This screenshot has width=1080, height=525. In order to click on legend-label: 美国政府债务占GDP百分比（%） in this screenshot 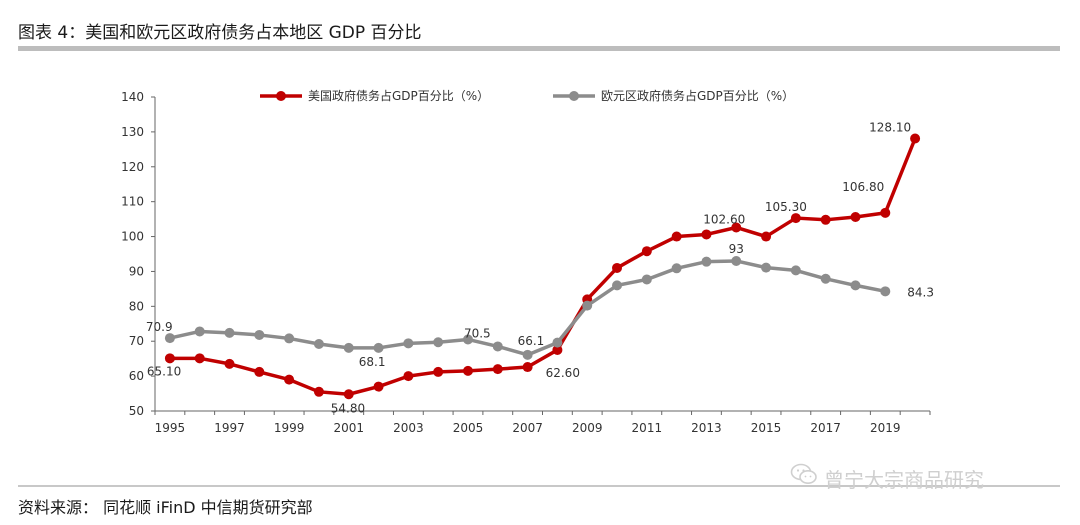, I will do `click(398, 95)`.